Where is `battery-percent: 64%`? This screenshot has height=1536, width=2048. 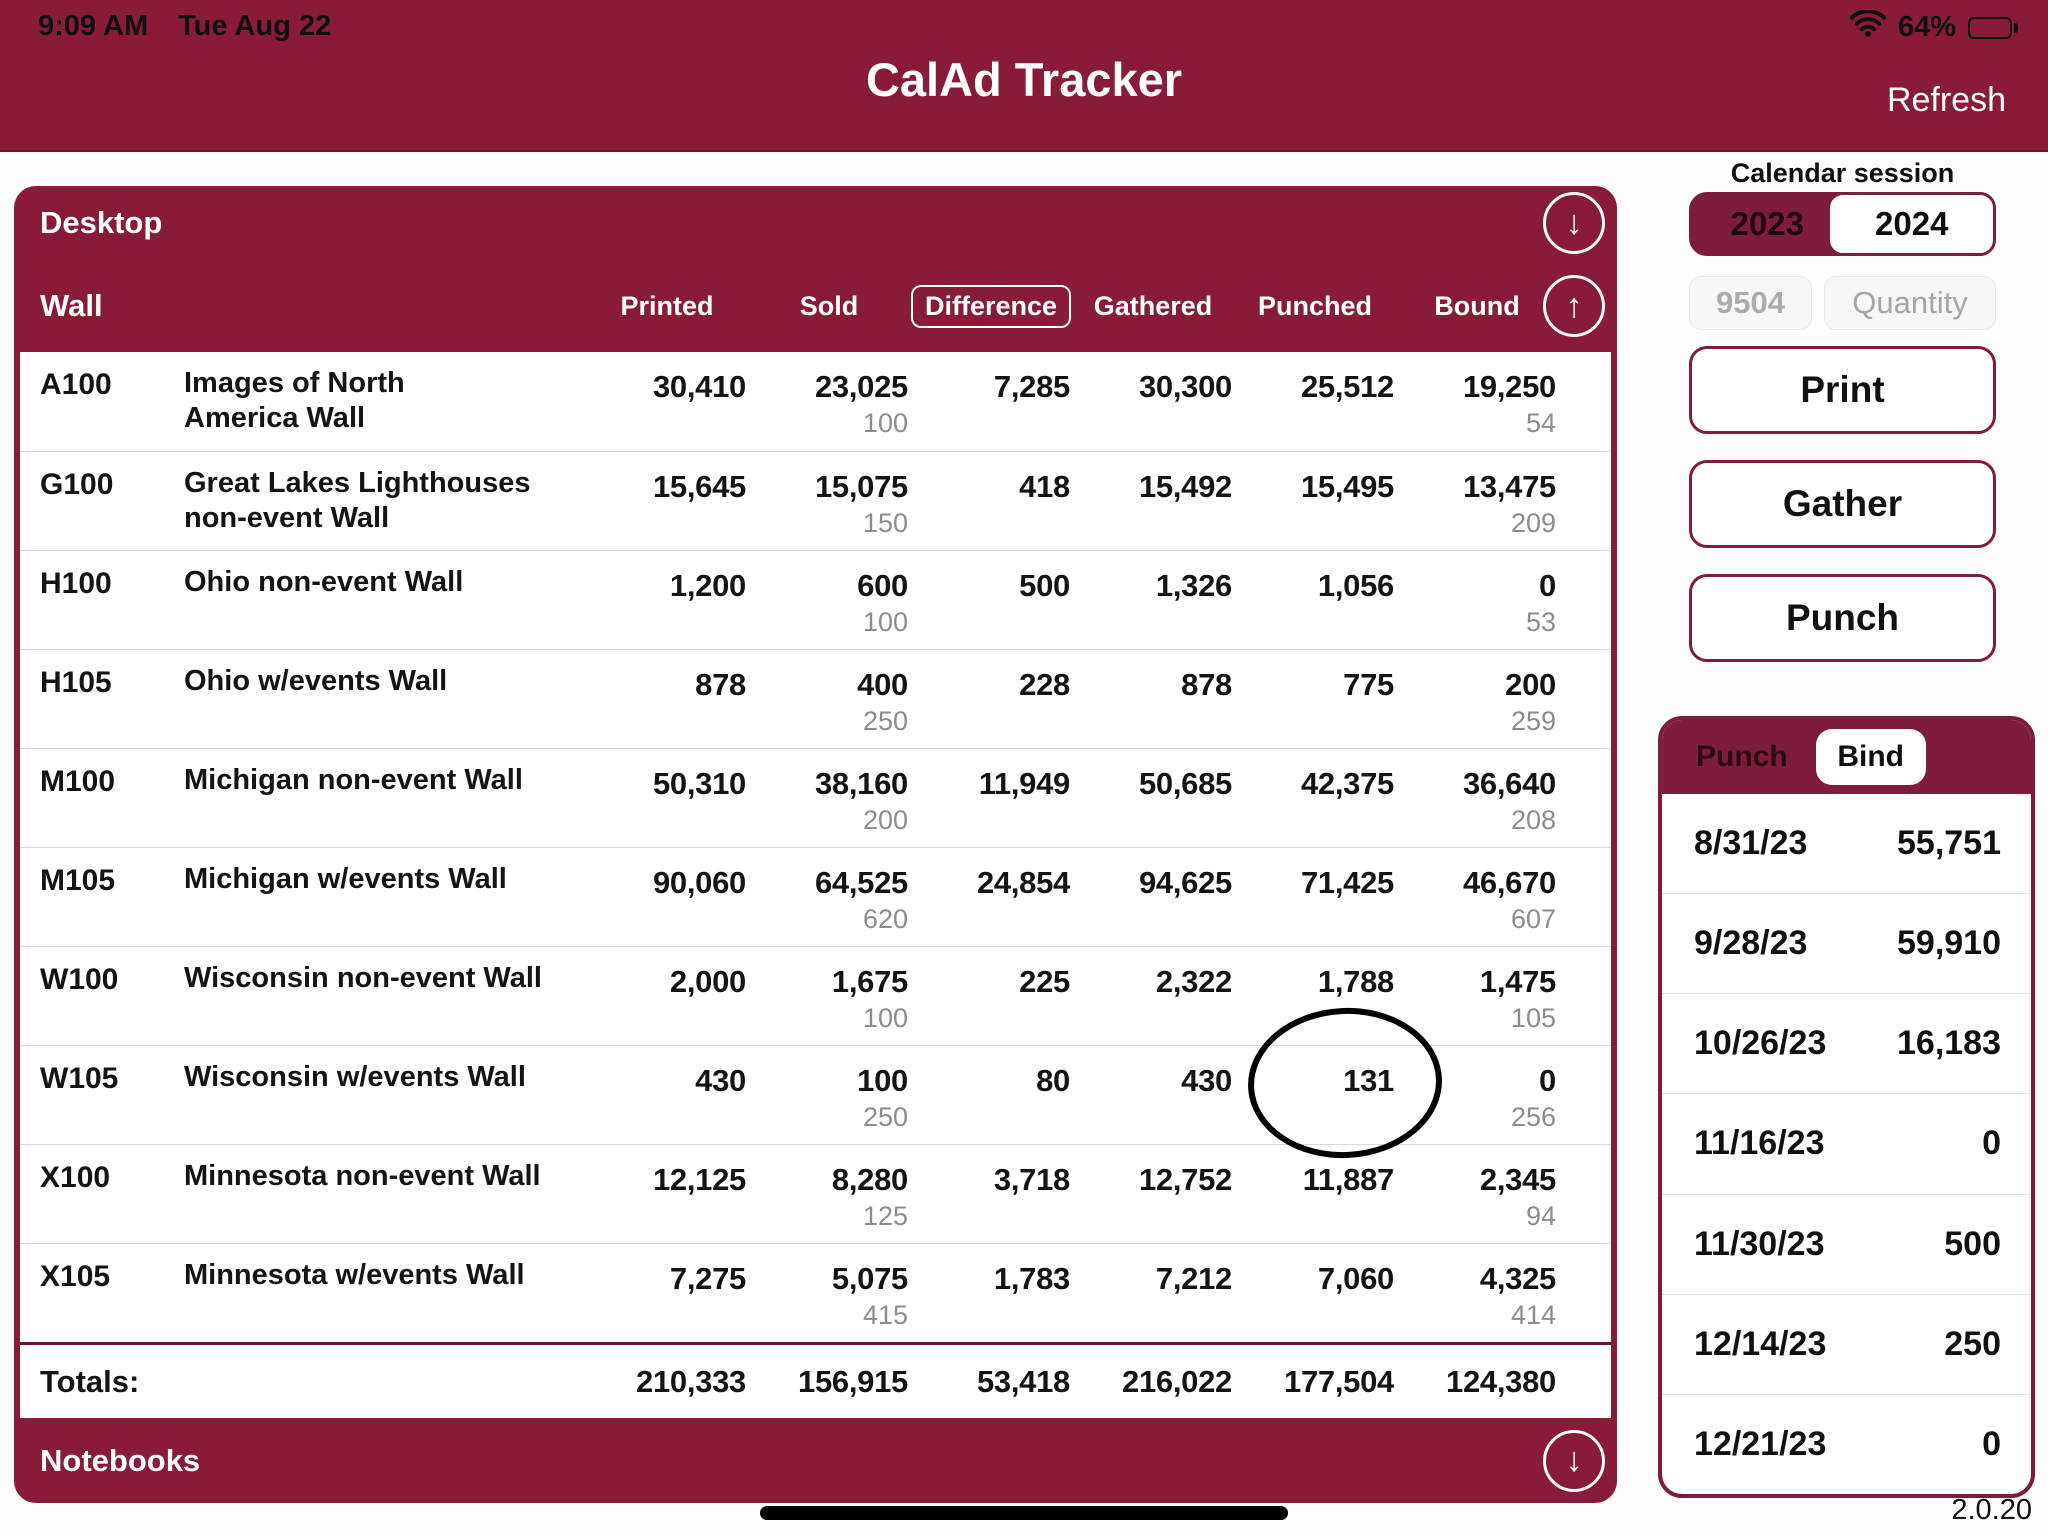
battery-percent: 64% is located at coordinates (1926, 27).